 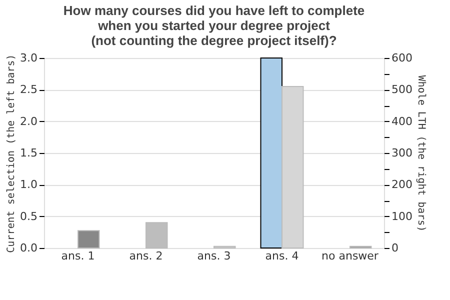 I want to click on y-tick-label: 2.0, so click(x=29, y=121).